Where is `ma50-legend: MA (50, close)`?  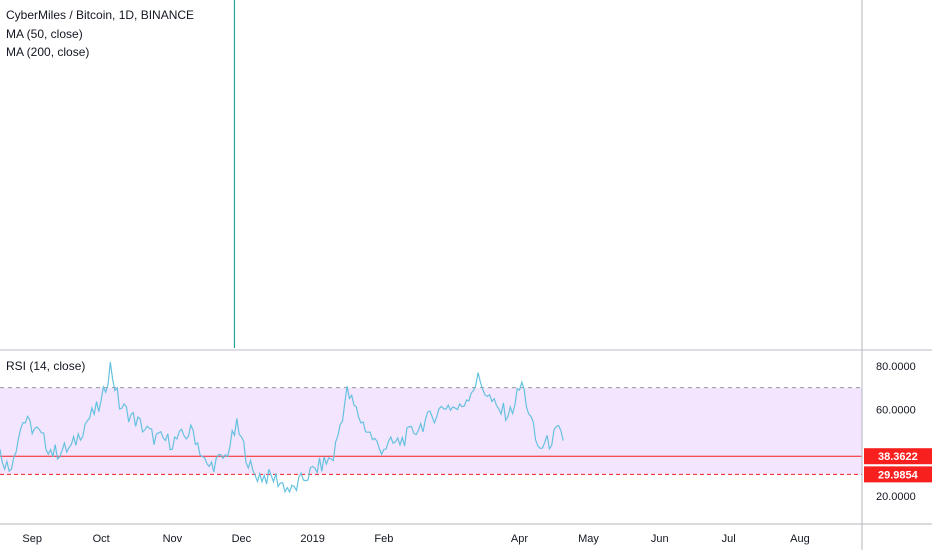 ma50-legend: MA (50, close) is located at coordinates (44, 34).